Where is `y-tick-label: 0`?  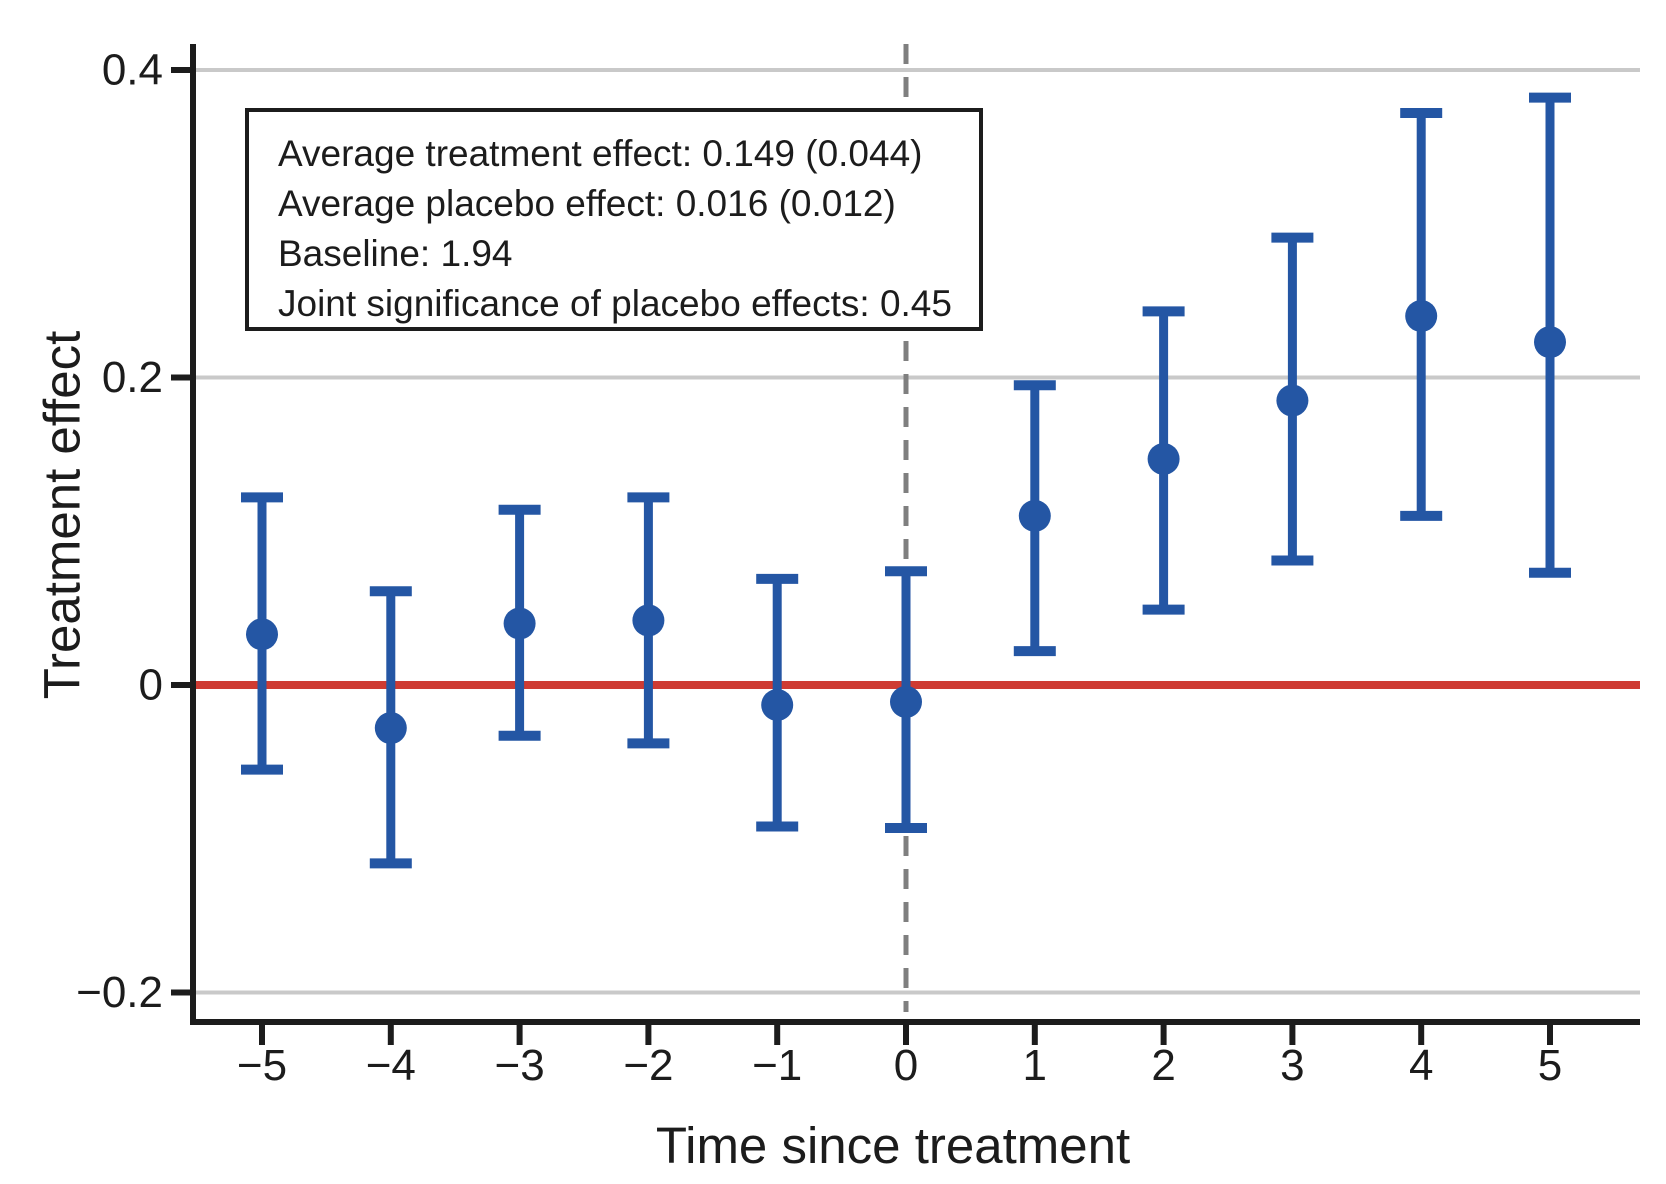 y-tick-label: 0 is located at coordinates (151, 685).